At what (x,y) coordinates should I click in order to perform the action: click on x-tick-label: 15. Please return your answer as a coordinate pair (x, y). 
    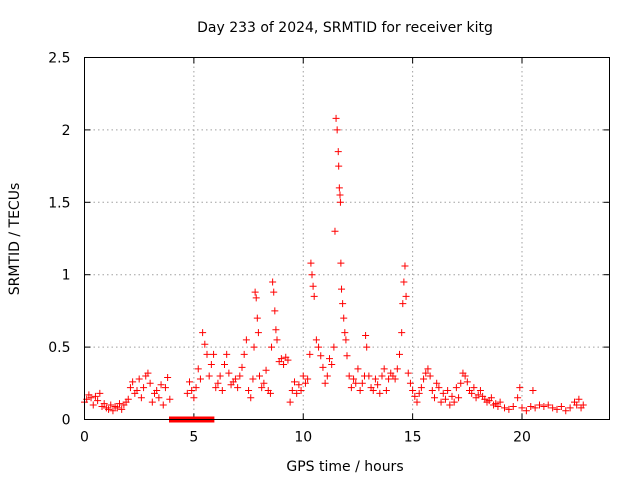
    Looking at the image, I should click on (413, 438).